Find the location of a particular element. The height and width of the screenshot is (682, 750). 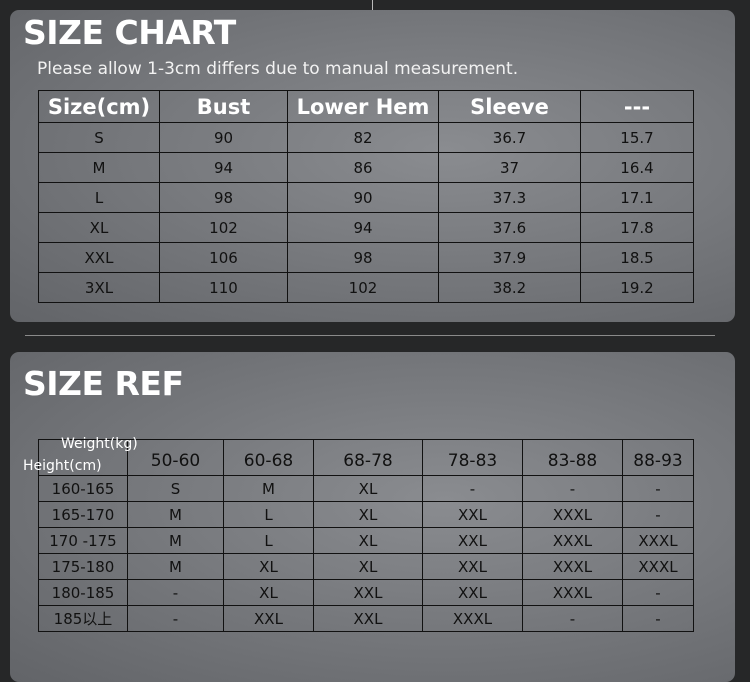

column-header: --- is located at coordinates (637, 106).